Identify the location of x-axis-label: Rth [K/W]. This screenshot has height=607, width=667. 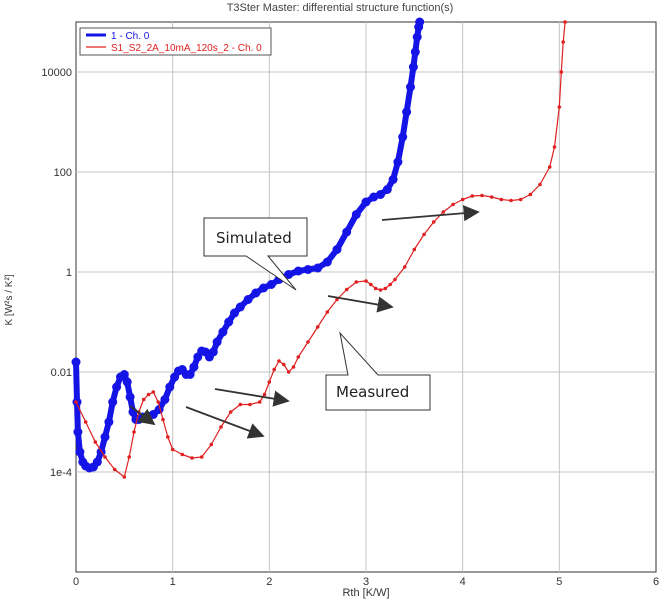
(365, 593).